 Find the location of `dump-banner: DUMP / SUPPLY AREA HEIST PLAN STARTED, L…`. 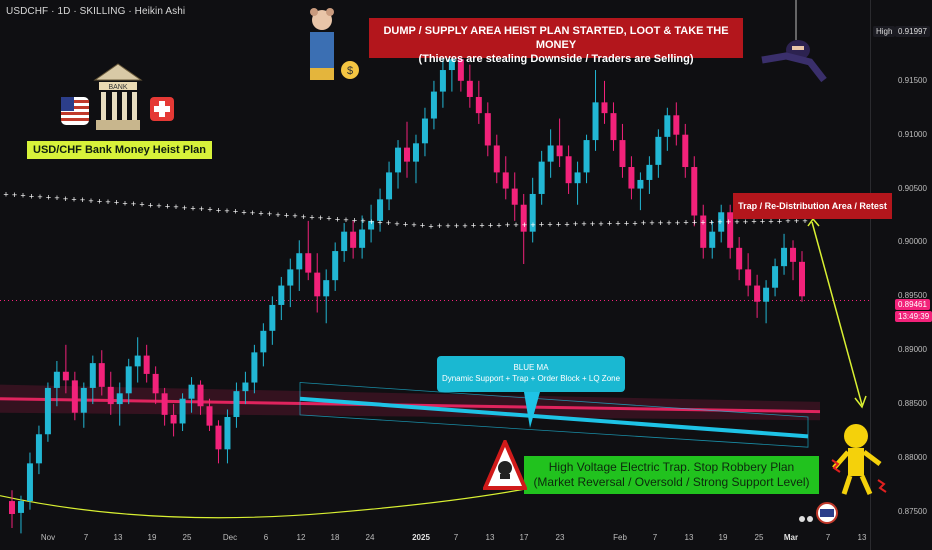

dump-banner: DUMP / SUPPLY AREA HEIST PLAN STARTED, L… is located at coordinates (556, 41).